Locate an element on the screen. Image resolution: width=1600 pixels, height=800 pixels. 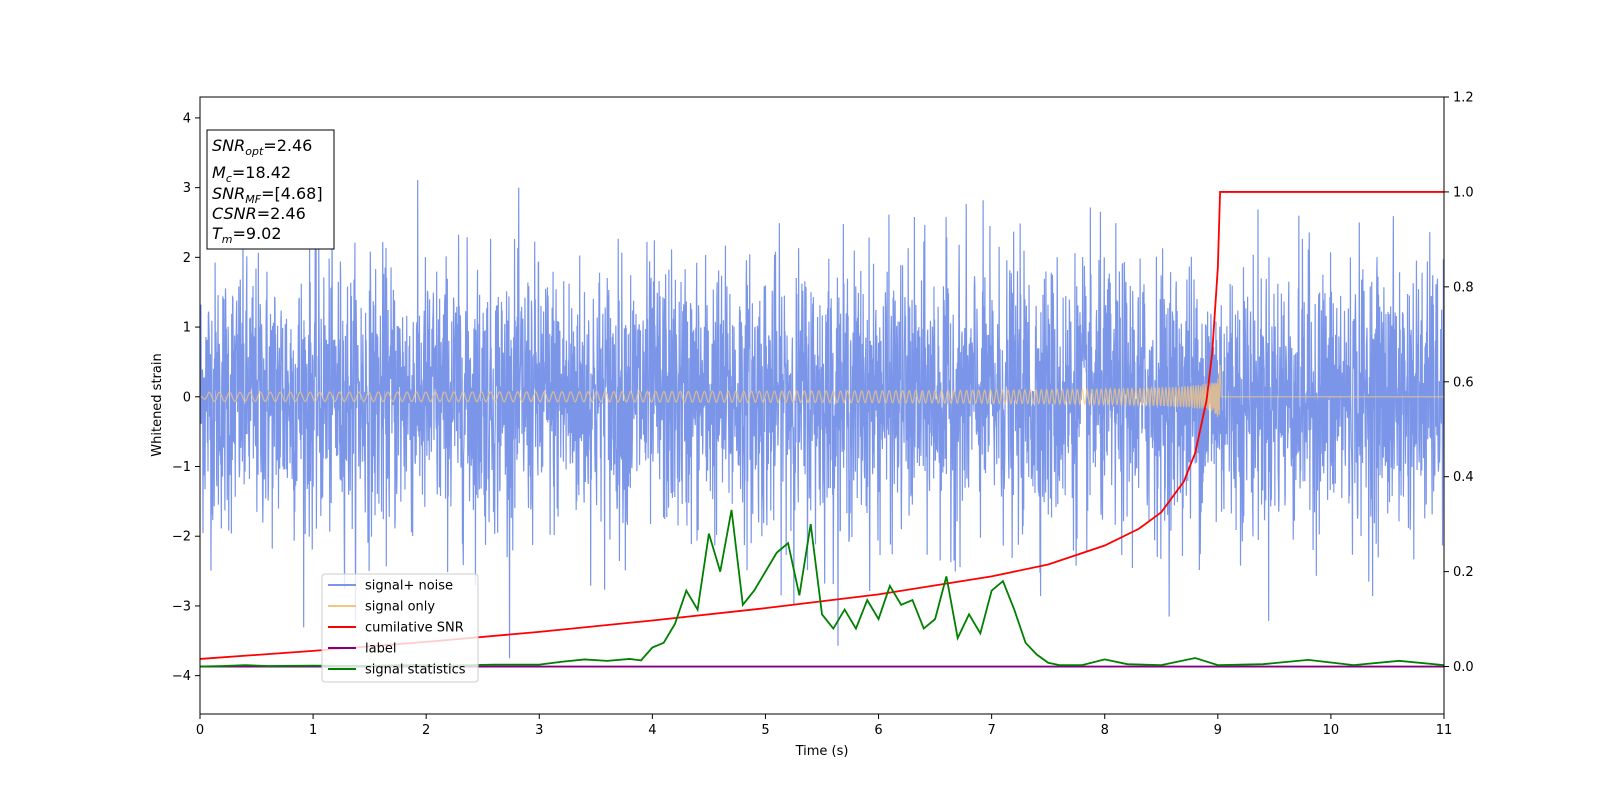
annotation-line: Mc=18.42 is located at coordinates (251, 174).